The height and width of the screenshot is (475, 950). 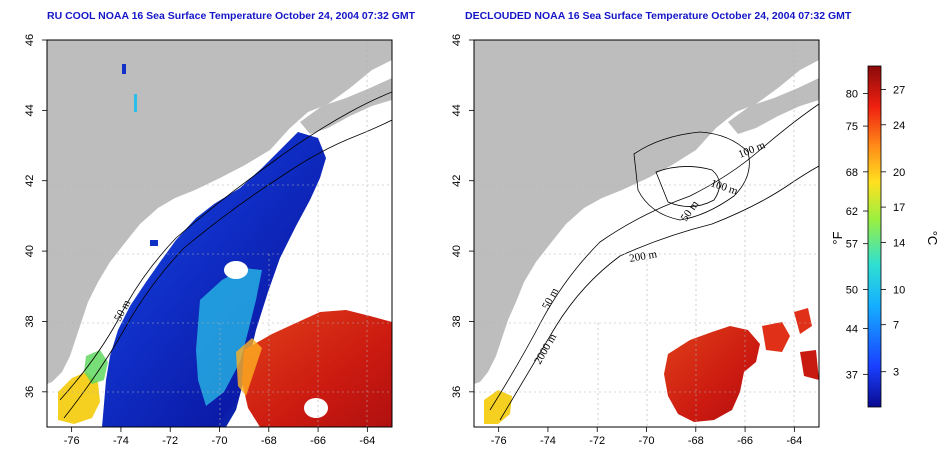 I want to click on left-nova-scotia-land, so click(x=346, y=106).